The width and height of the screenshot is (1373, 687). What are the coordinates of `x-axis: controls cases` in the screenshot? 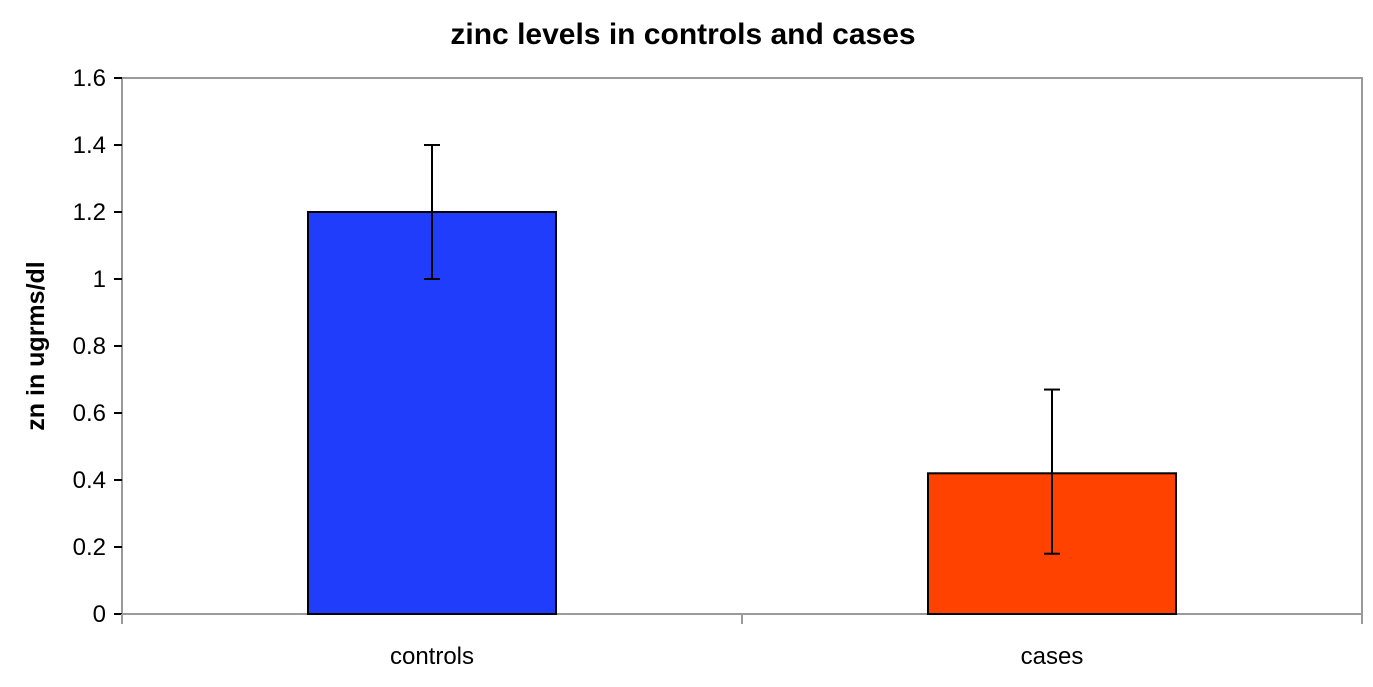 It's located at (742, 642).